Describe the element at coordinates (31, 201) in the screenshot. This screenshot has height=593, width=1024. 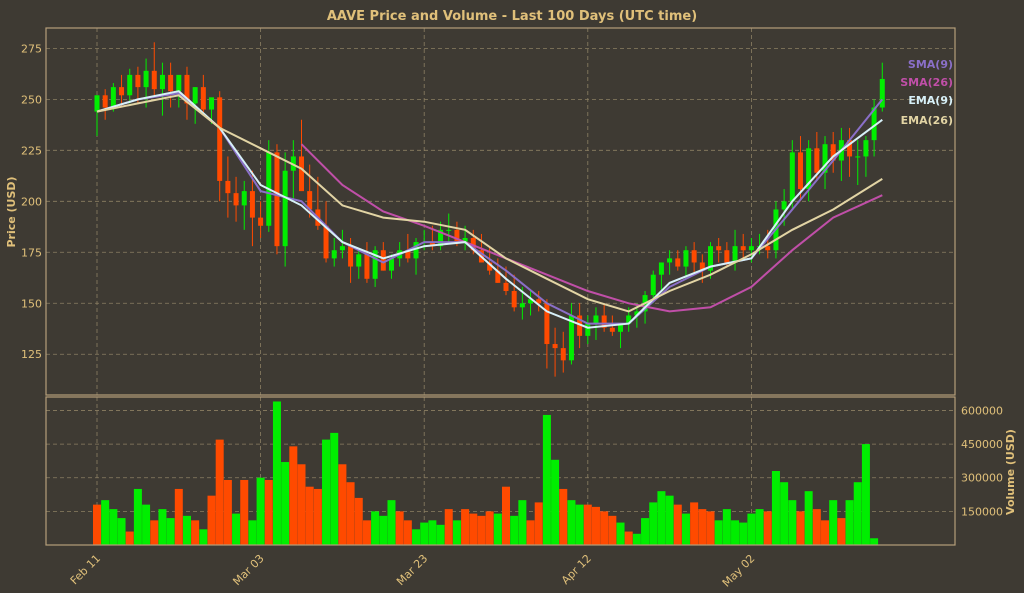
I see `price-tick-label: 200` at that location.